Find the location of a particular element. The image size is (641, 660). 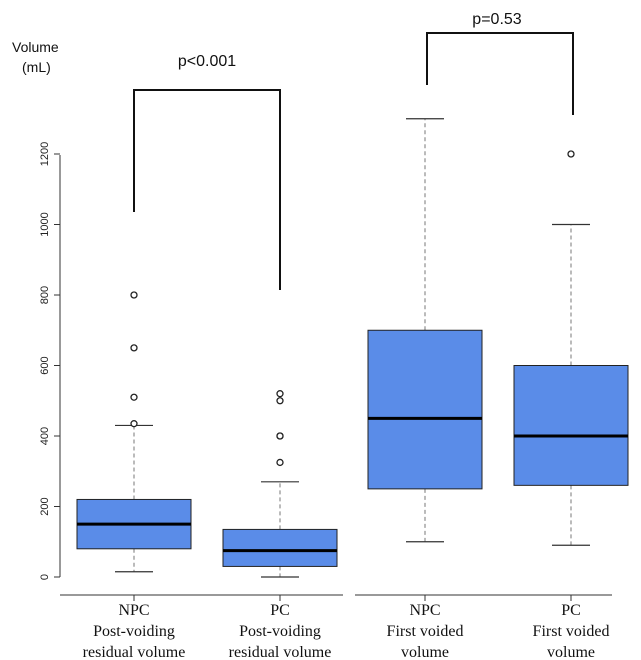

y-tick-label: 600 is located at coordinates (45, 365).